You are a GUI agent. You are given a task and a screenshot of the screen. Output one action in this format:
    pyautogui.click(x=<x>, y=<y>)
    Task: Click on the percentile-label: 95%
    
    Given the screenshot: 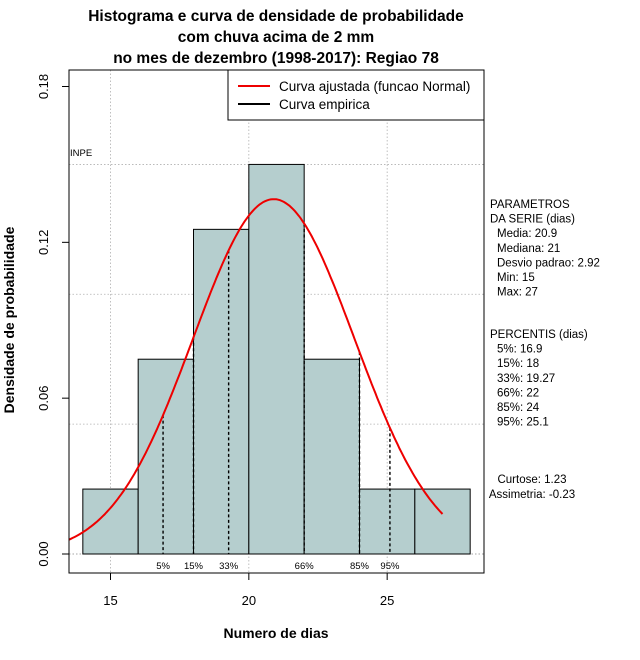 What is the action you would take?
    pyautogui.click(x=390, y=566)
    